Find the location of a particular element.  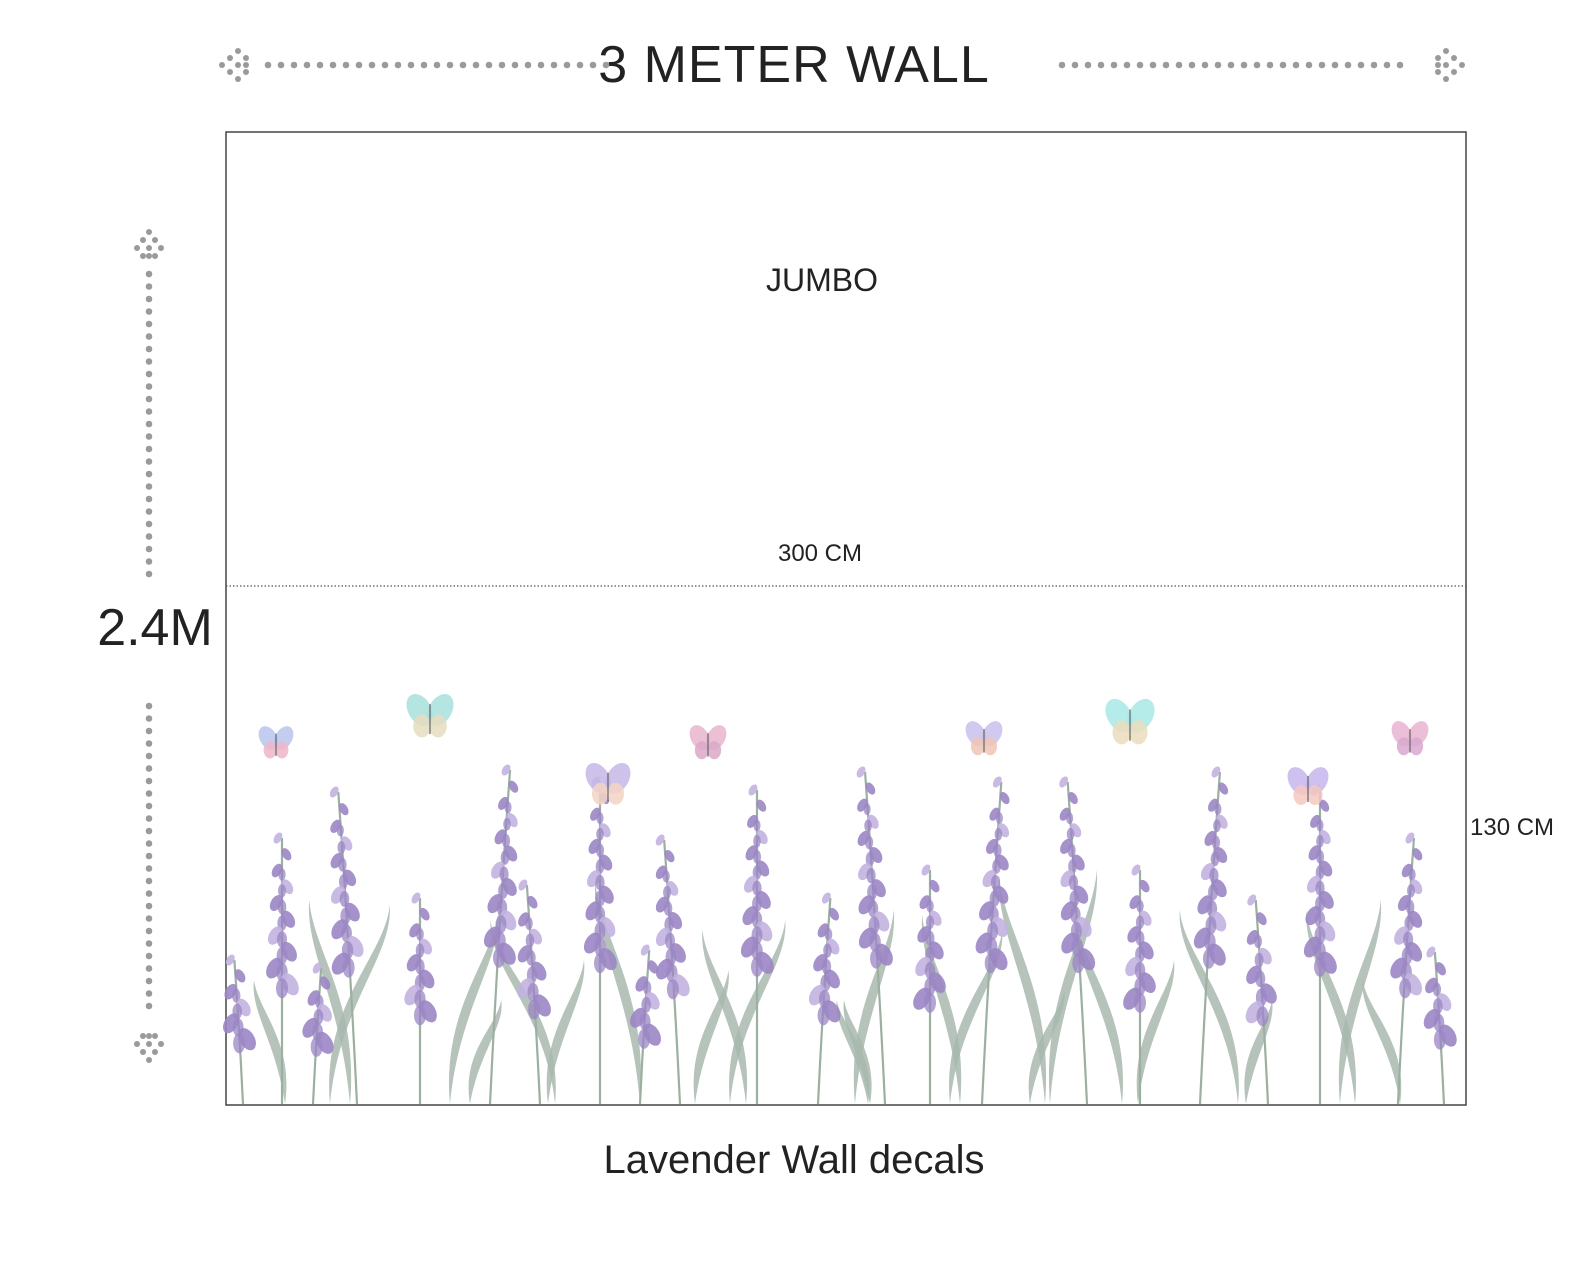

size-label: JUMBO is located at coordinates (822, 280).